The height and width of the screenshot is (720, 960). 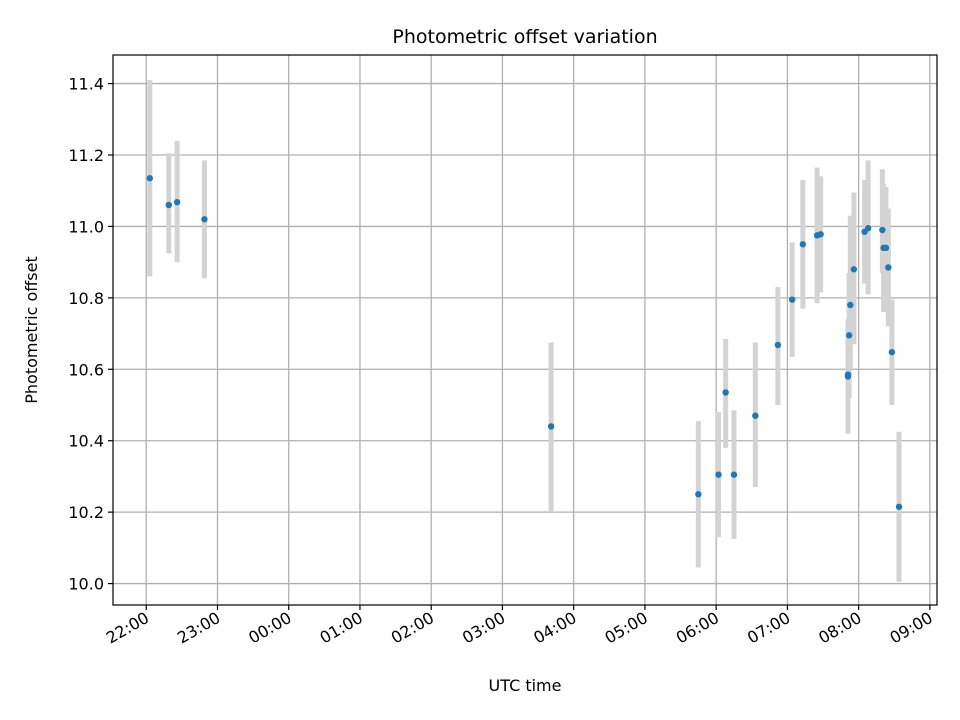 What do you see at coordinates (86, 512) in the screenshot?
I see `y-tick-label: 10.2` at bounding box center [86, 512].